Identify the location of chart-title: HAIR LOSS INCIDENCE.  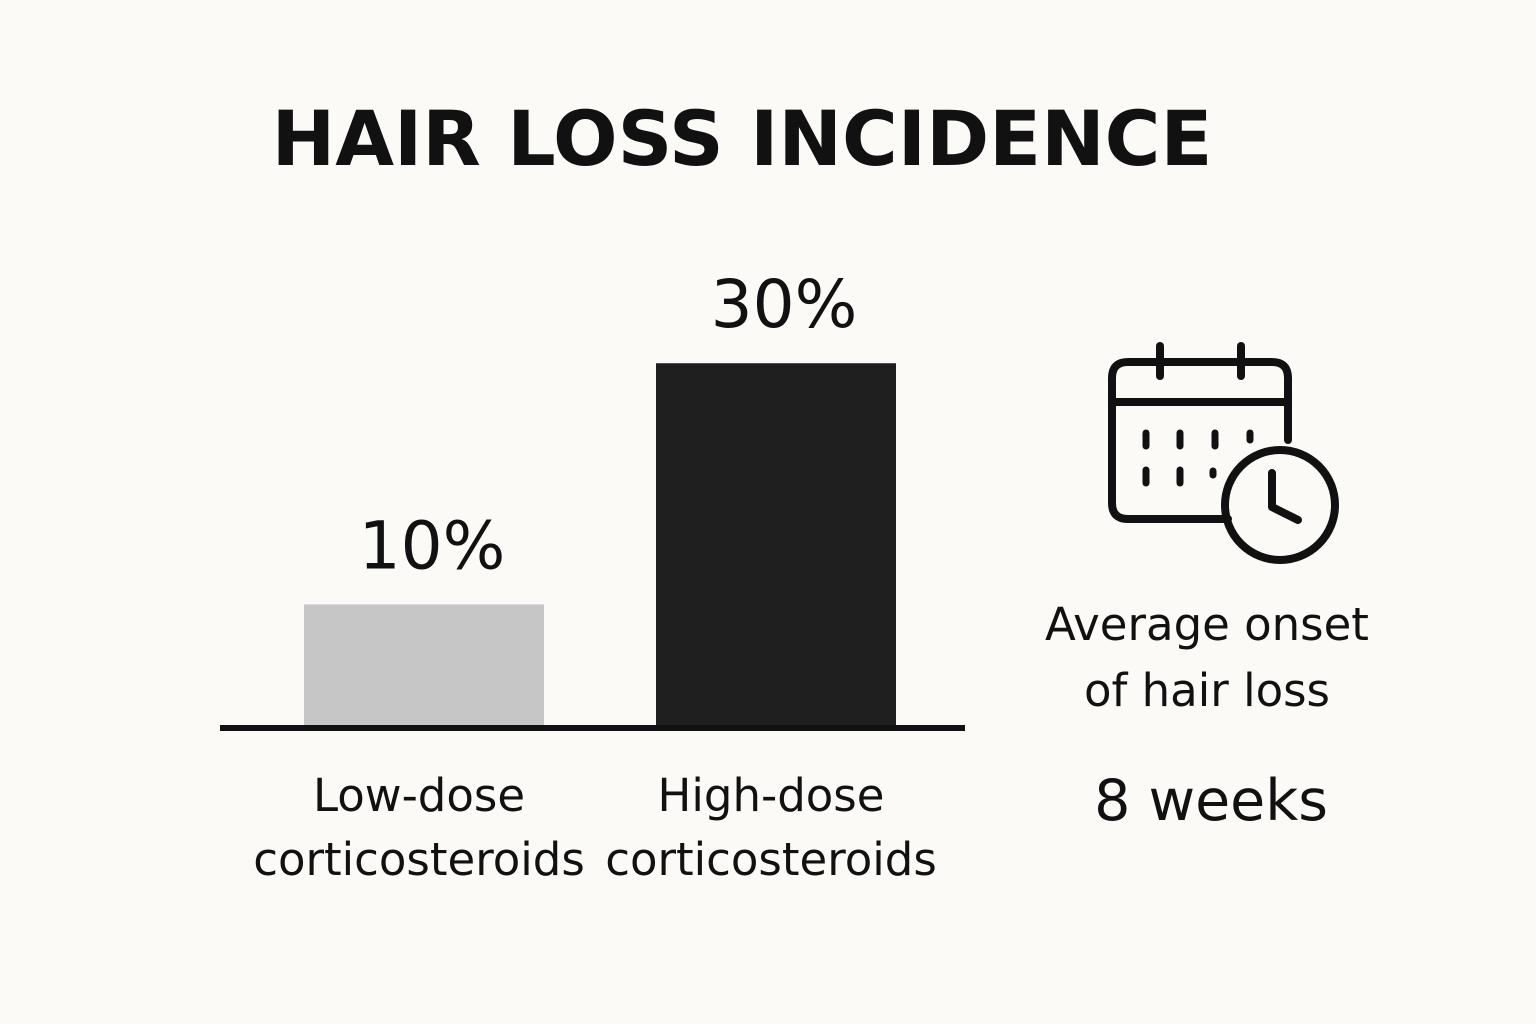
(742, 138).